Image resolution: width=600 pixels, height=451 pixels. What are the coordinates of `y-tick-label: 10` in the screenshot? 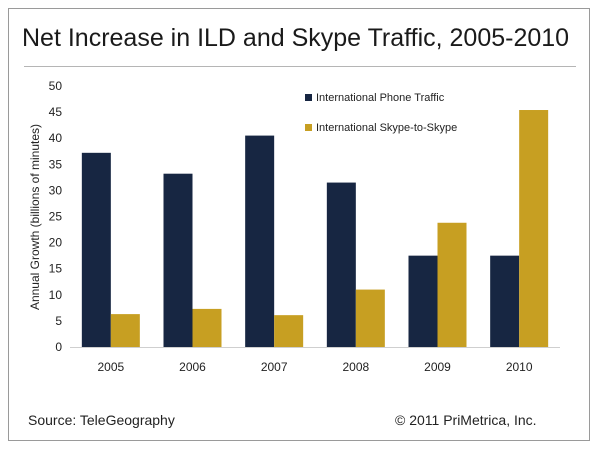 It's located at (56, 295).